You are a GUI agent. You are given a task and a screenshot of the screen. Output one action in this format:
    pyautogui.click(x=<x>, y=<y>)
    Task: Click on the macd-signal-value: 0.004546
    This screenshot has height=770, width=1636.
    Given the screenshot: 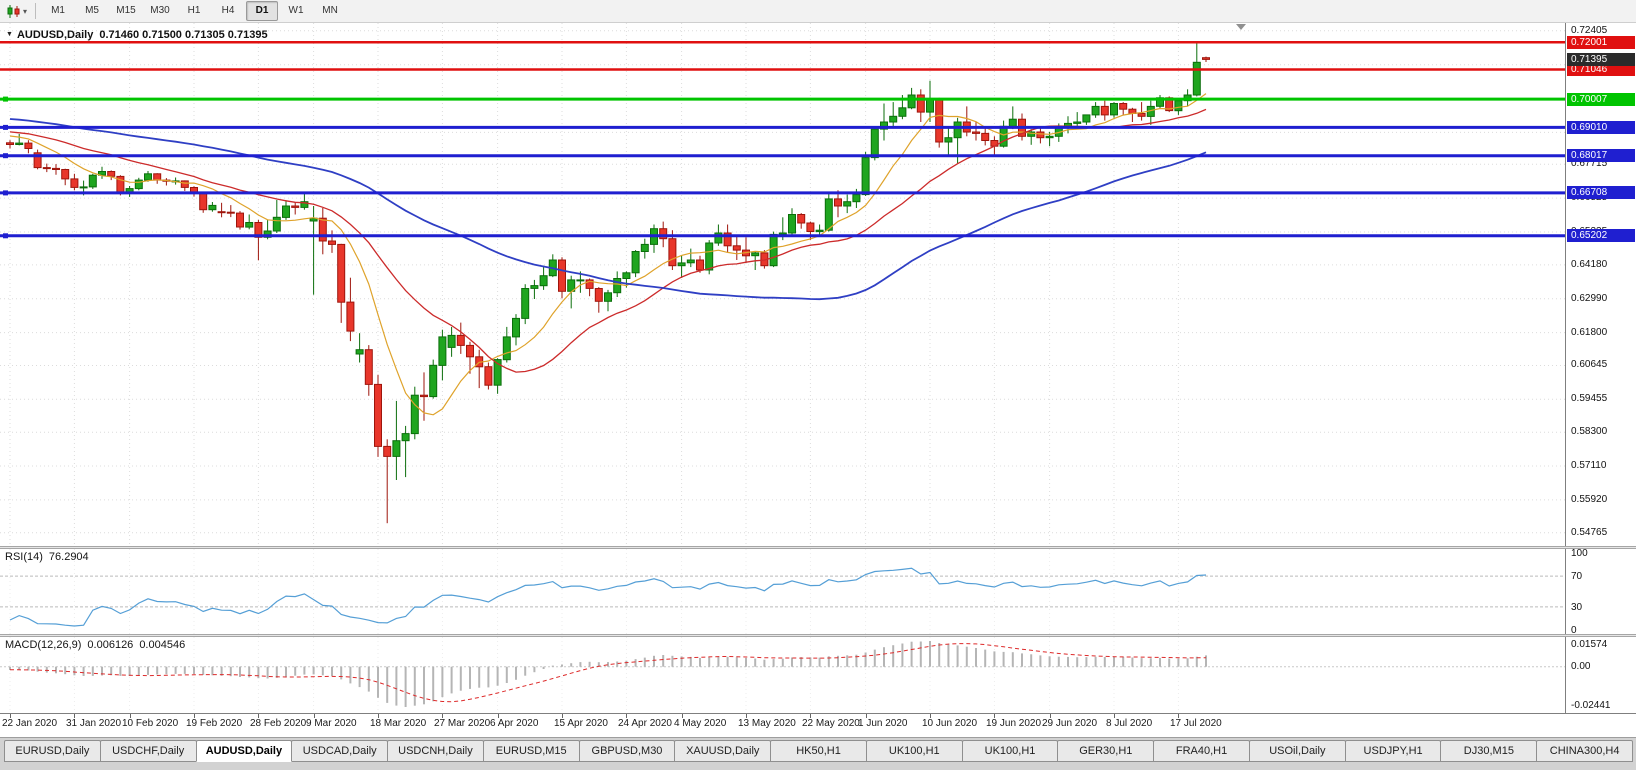 What is the action you would take?
    pyautogui.click(x=162, y=645)
    